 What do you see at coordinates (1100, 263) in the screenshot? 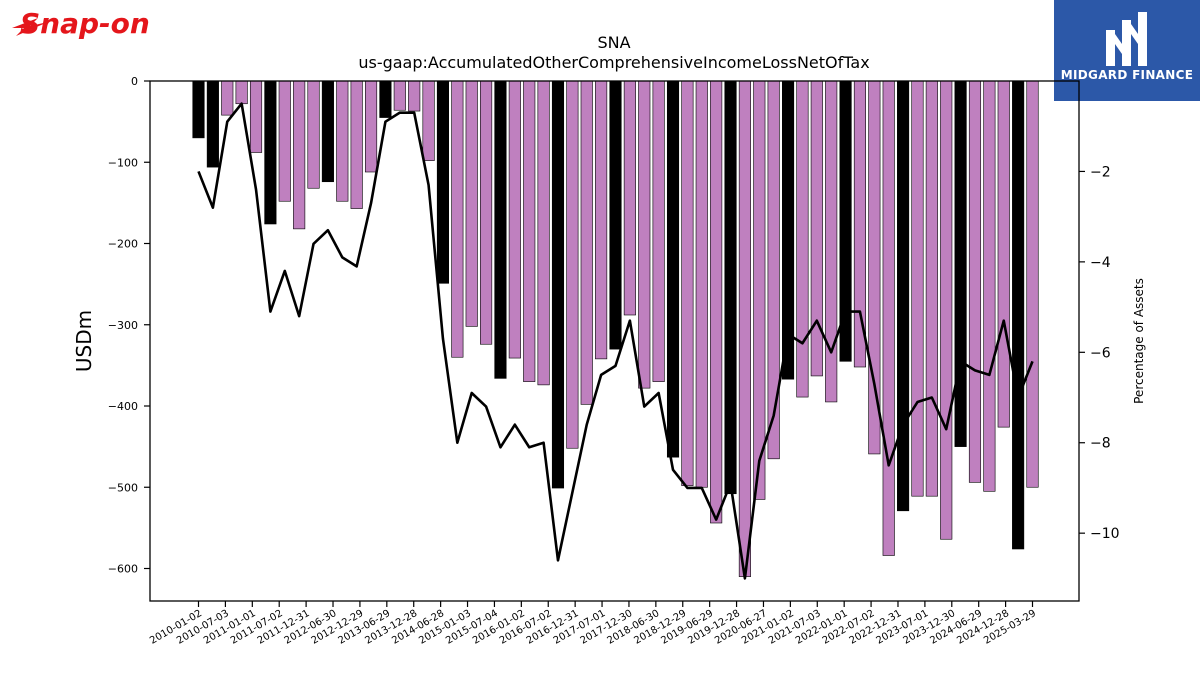
I see `y2-tick-label: −4` at bounding box center [1100, 263].